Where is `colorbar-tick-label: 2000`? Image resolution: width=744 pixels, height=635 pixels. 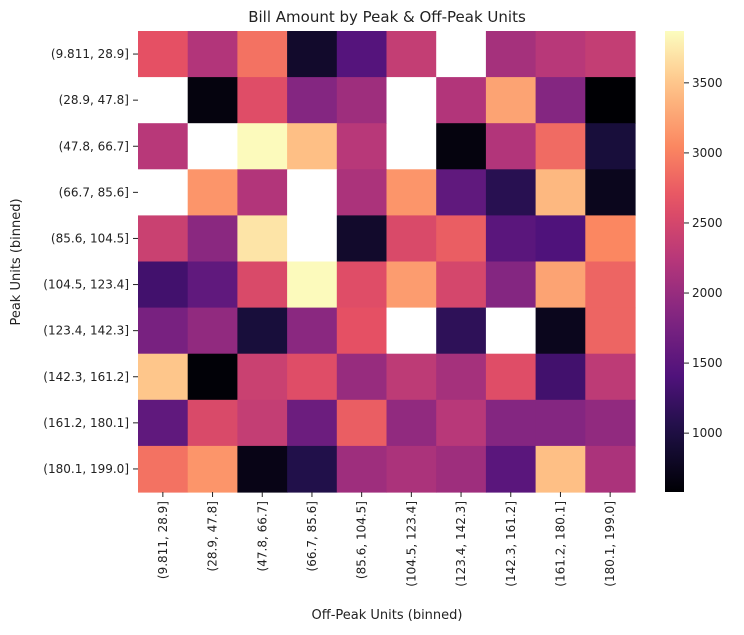
colorbar-tick-label: 2000 is located at coordinates (707, 293).